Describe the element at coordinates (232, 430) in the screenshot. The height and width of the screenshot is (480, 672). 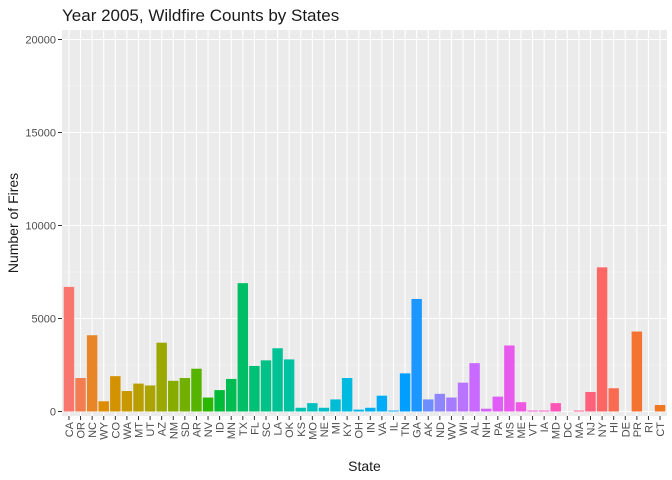
I see `x-tick-label: MN` at that location.